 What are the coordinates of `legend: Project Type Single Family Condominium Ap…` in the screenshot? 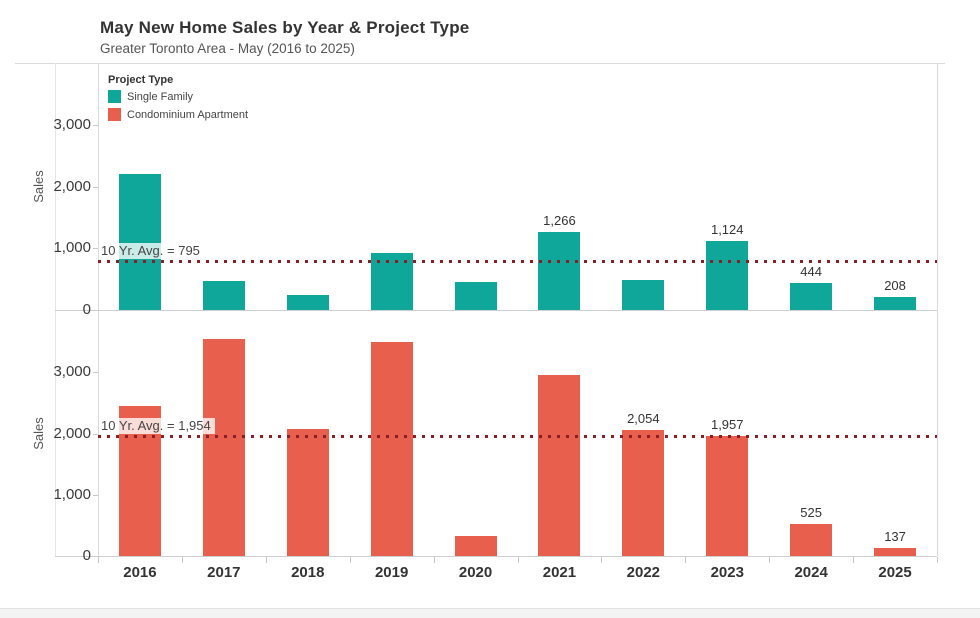 It's located at (178, 100).